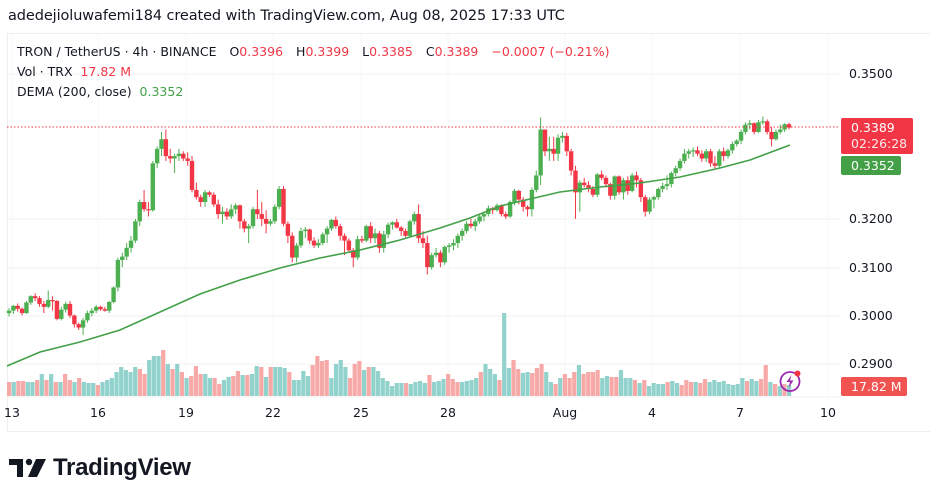  What do you see at coordinates (871, 218) in the screenshot?
I see `price-tick-0.3200: 0.3200` at bounding box center [871, 218].